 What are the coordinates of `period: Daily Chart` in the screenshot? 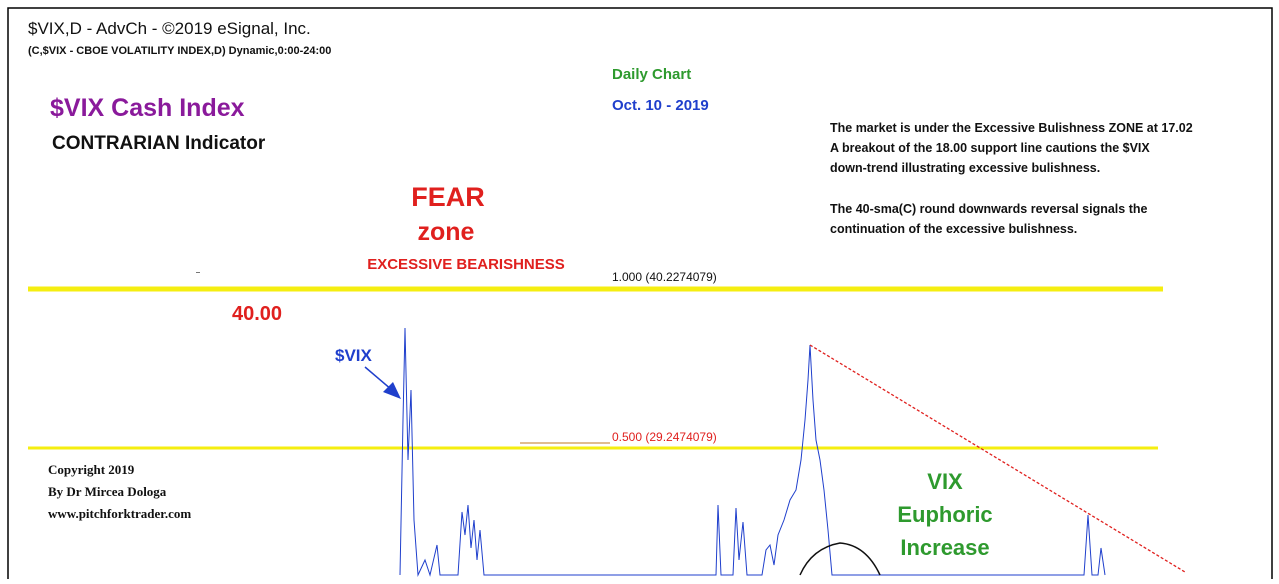 It's located at (651, 74).